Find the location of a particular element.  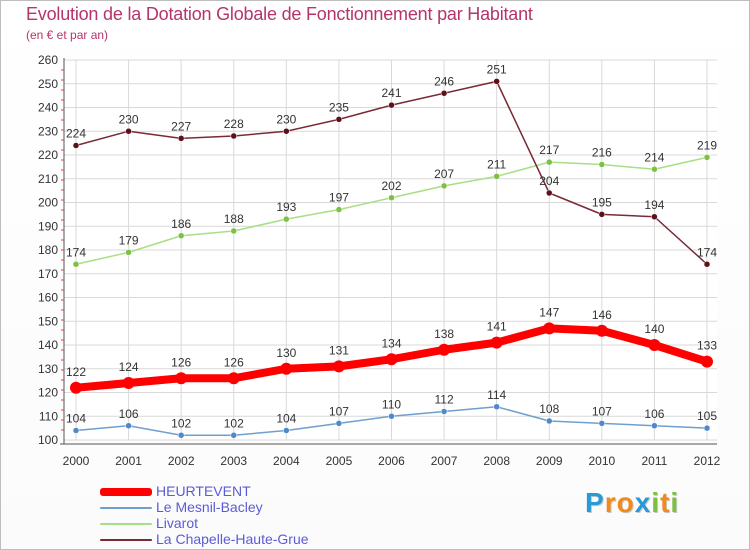

data-label: 102 is located at coordinates (234, 423).